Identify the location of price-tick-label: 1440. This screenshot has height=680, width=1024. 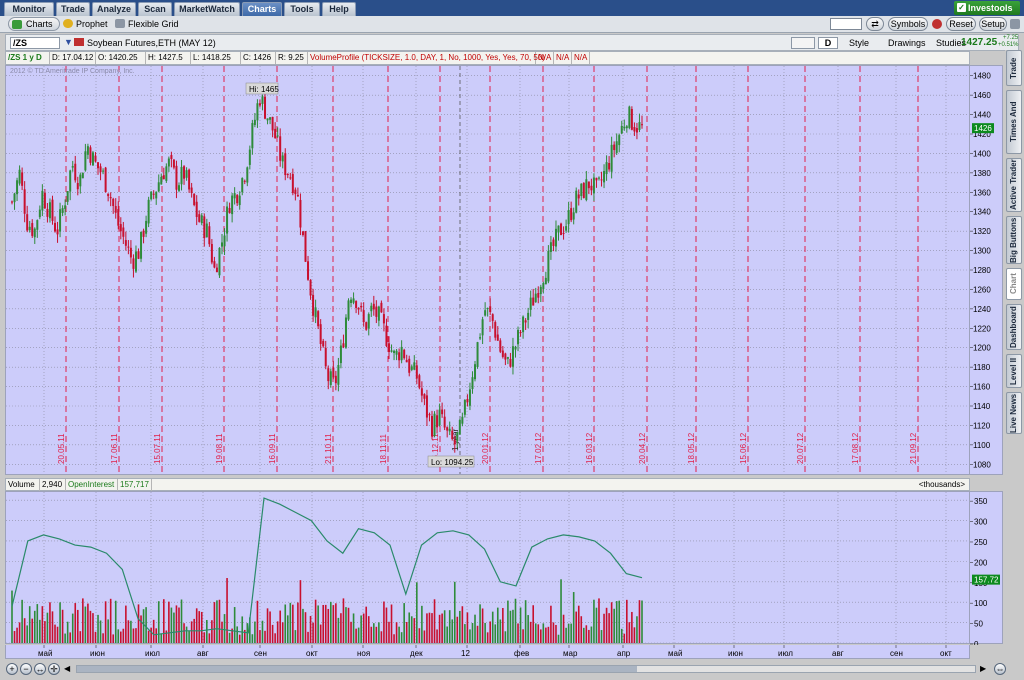
(982, 115).